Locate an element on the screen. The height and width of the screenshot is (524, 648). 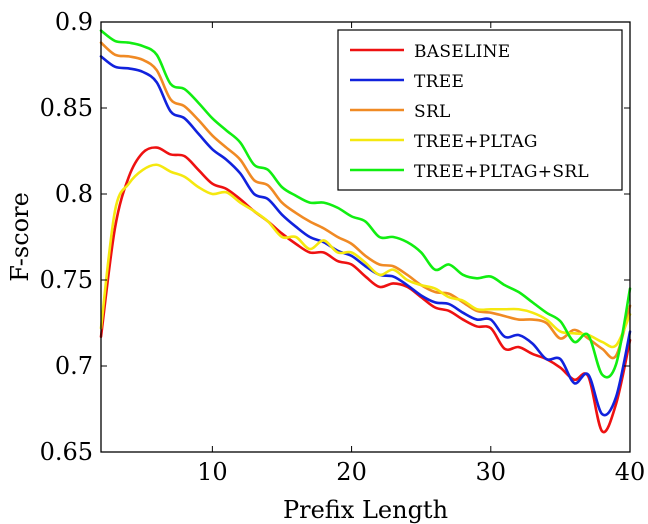
legend-label-srl: SRL is located at coordinates (432, 112).